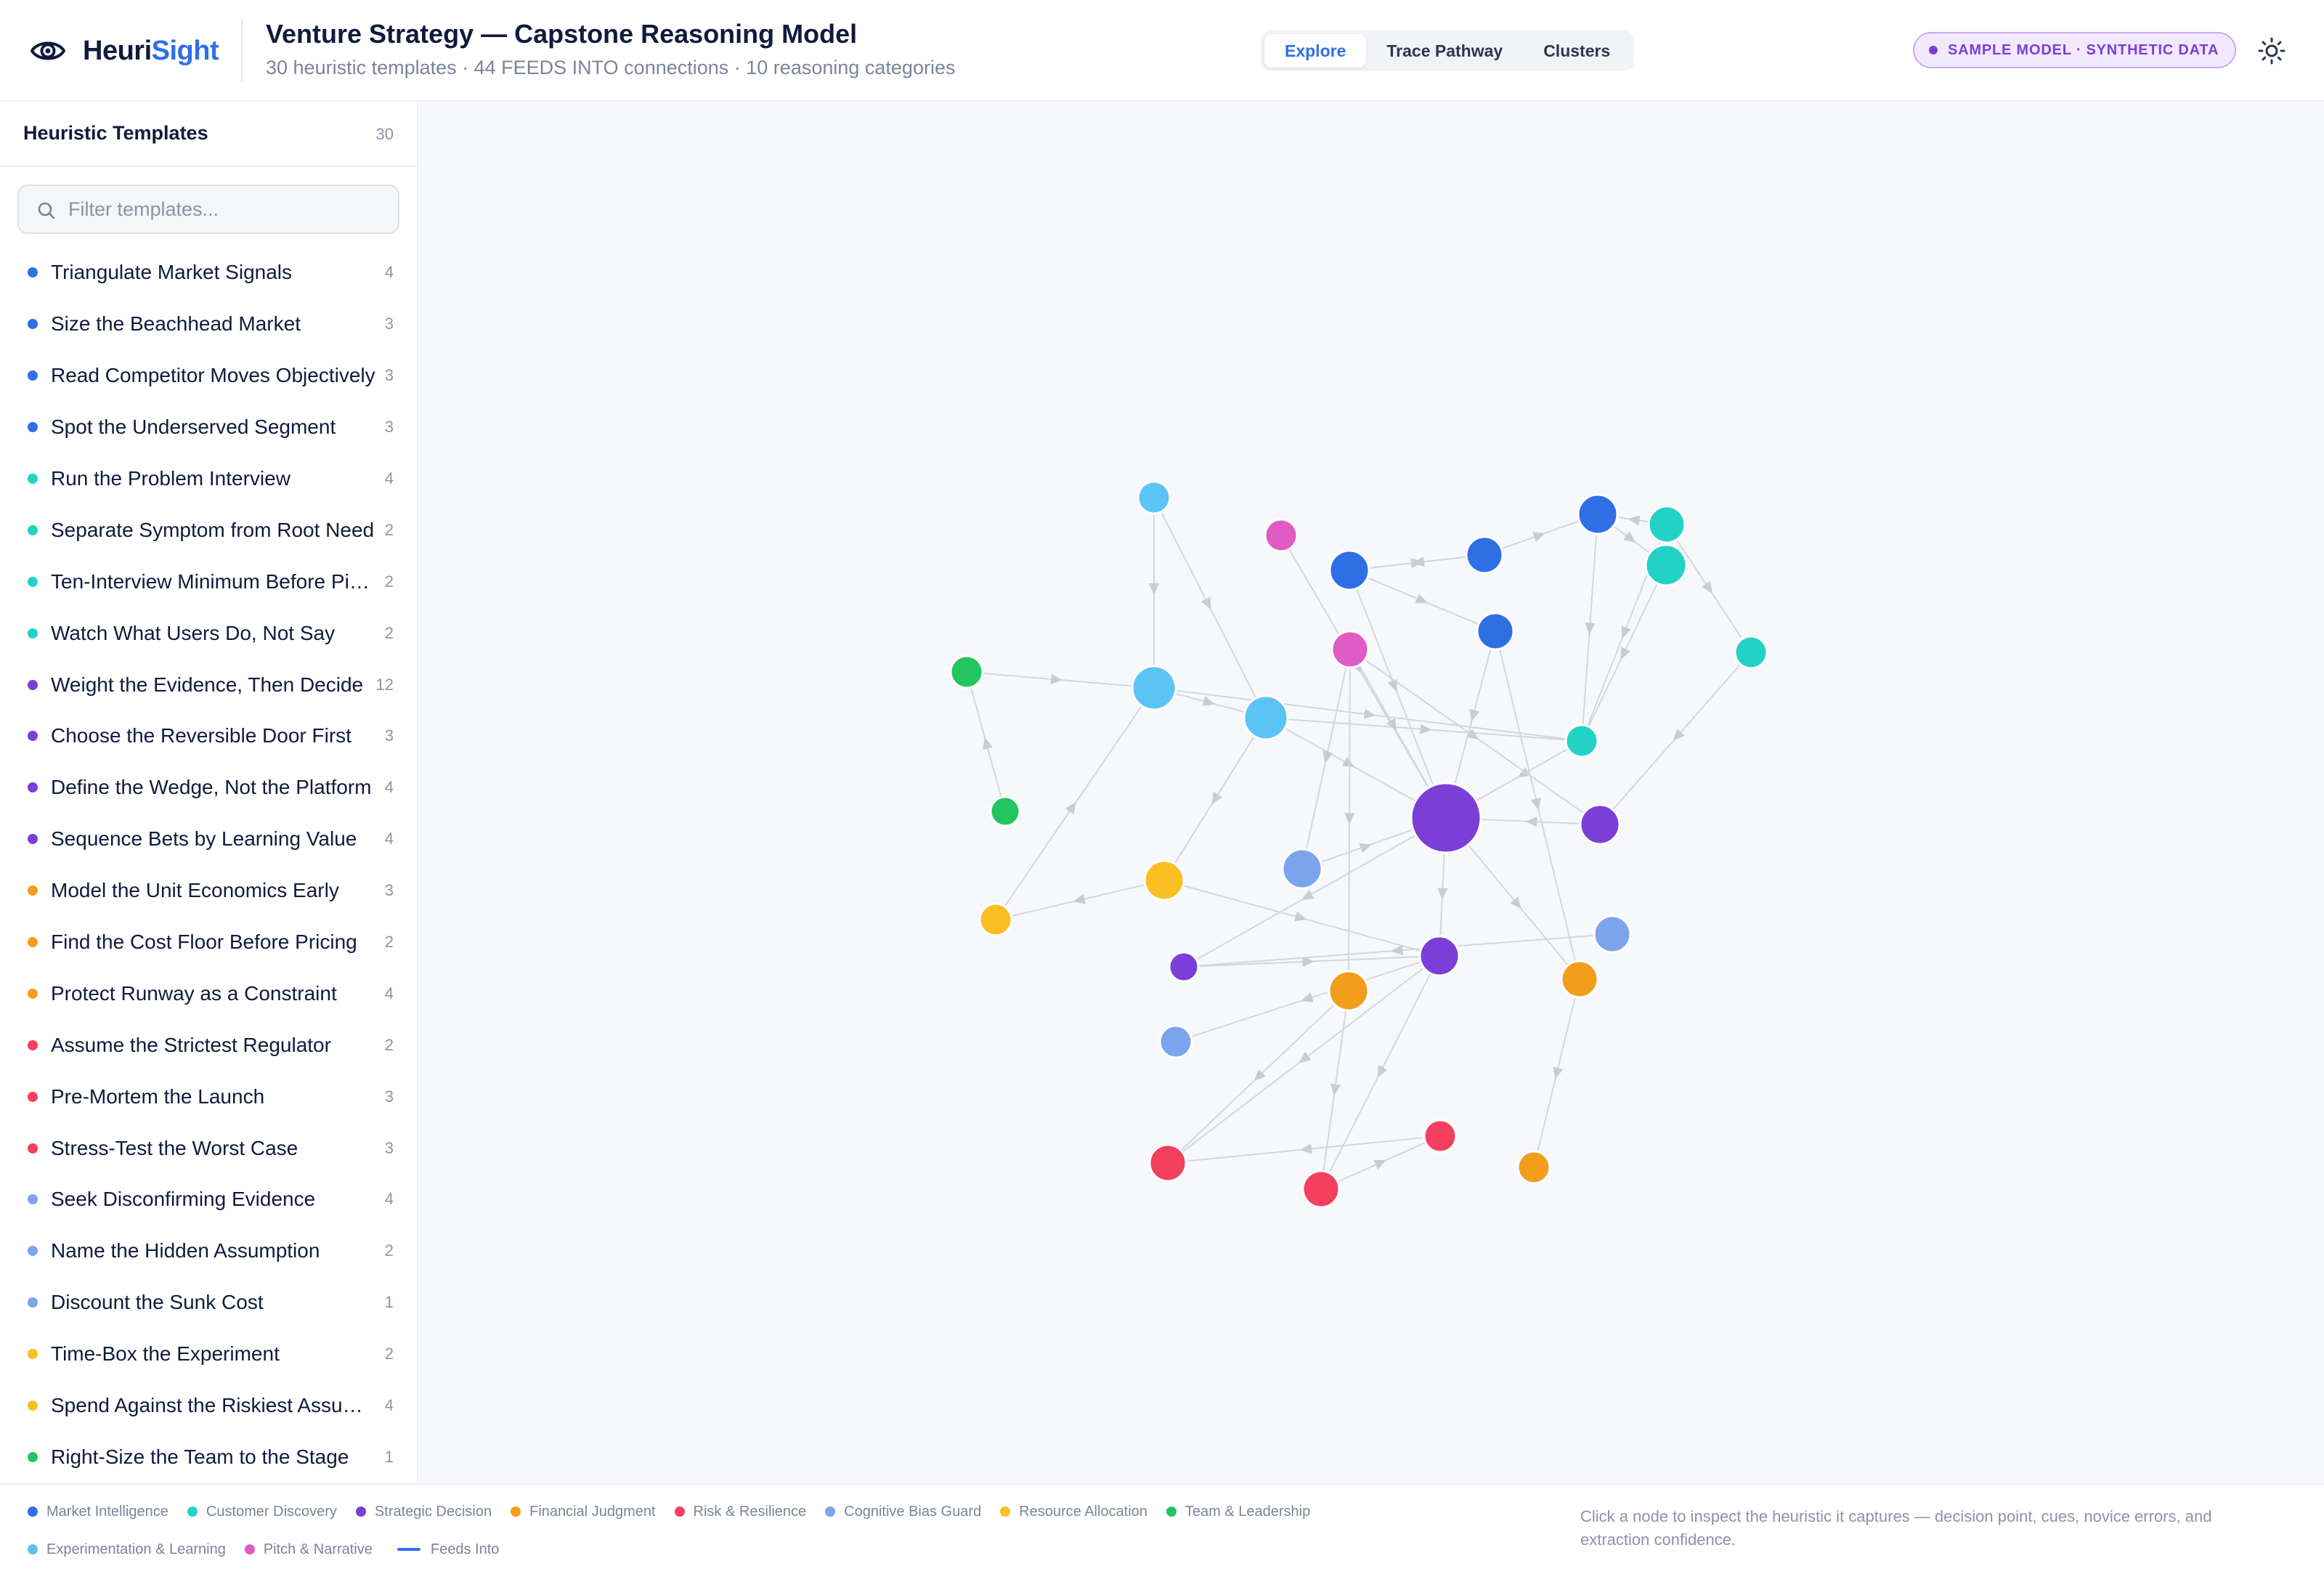 The image size is (2324, 1569). Describe the element at coordinates (208, 1096) in the screenshot. I see `template-list-item: Pre-Mortem the Launch 3` at that location.